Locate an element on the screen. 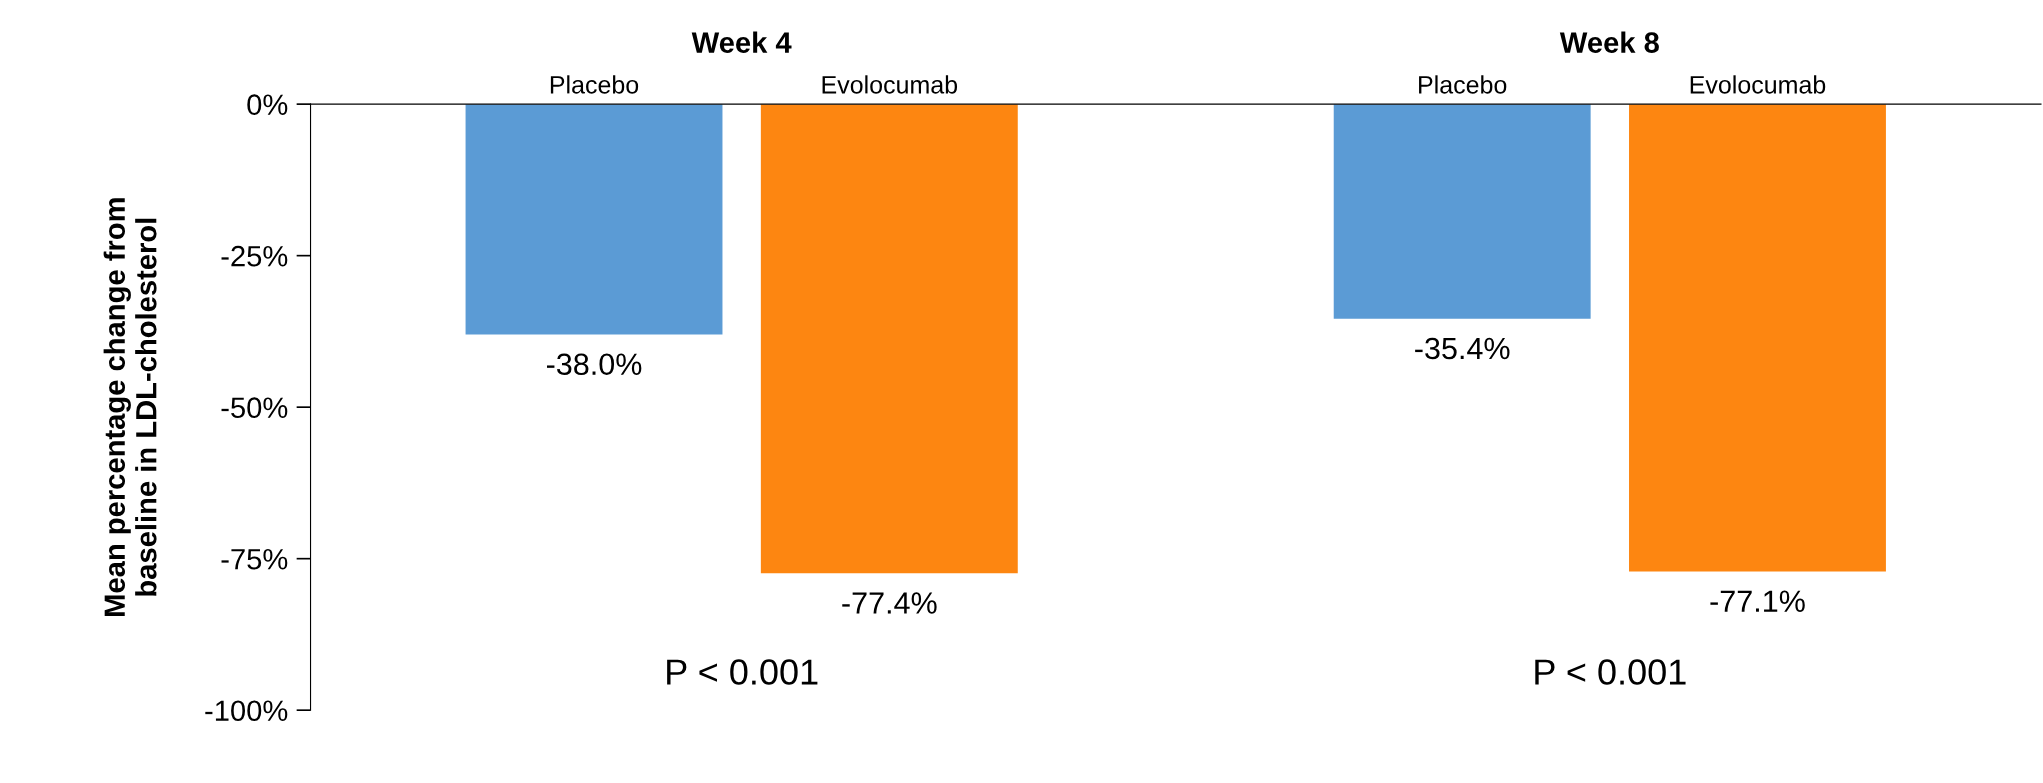 The width and height of the screenshot is (2043, 783). data-label: -38.0% is located at coordinates (594, 364).